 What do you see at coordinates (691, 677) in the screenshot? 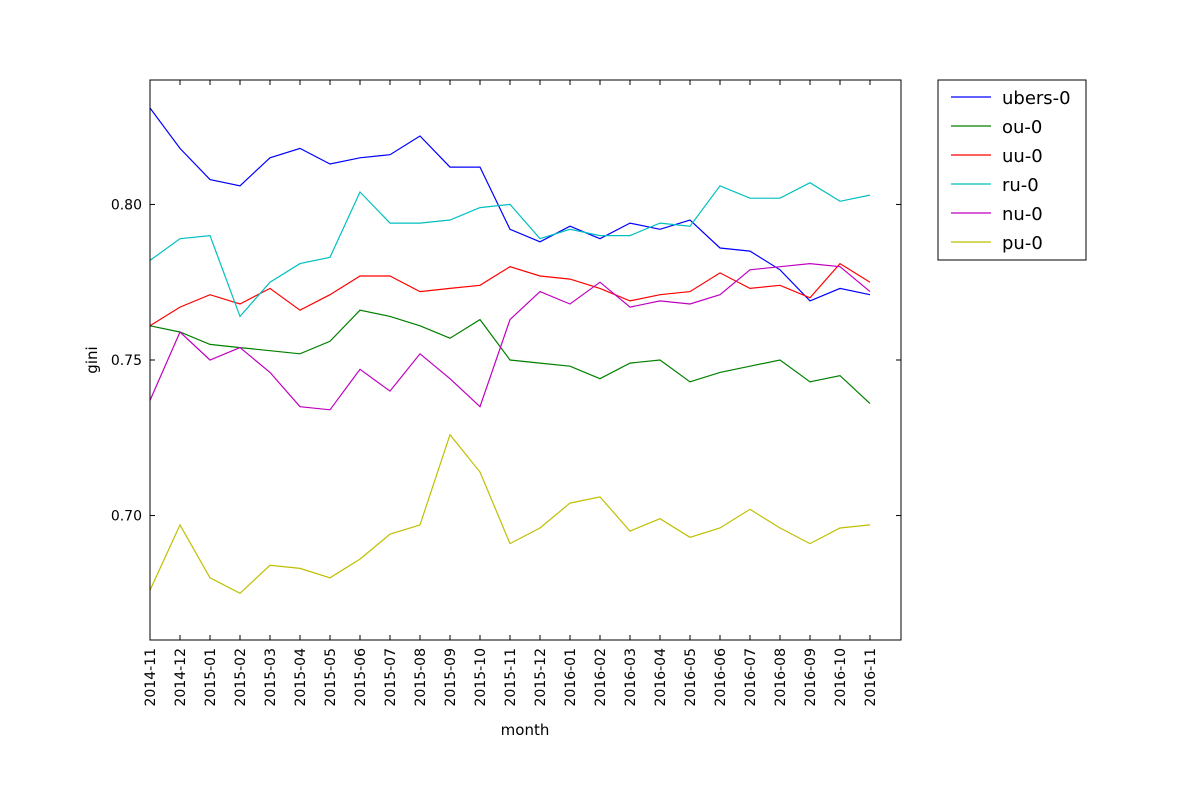
I see `x-tick-label: 2016-05` at bounding box center [691, 677].